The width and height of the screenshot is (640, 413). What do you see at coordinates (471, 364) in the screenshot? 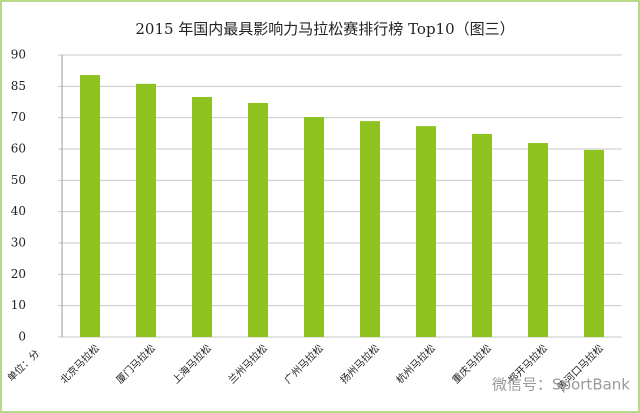
I see `x-tick-label: 重庆马拉松` at bounding box center [471, 364].